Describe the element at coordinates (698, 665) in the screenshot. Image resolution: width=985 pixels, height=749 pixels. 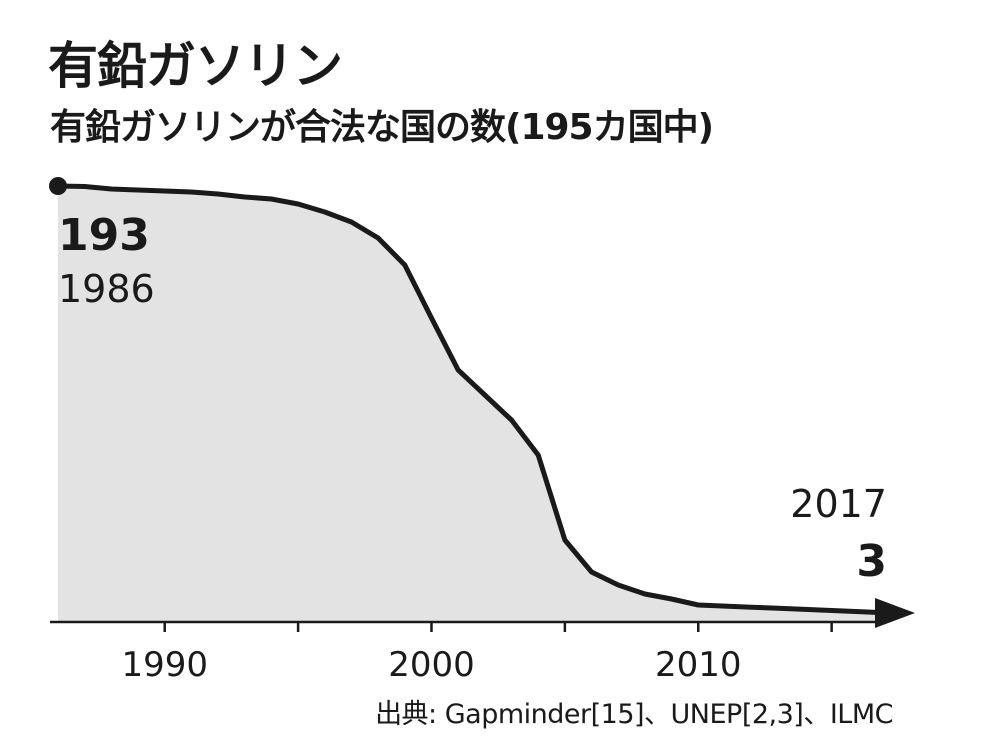
I see `x-tick-label: 2010` at that location.